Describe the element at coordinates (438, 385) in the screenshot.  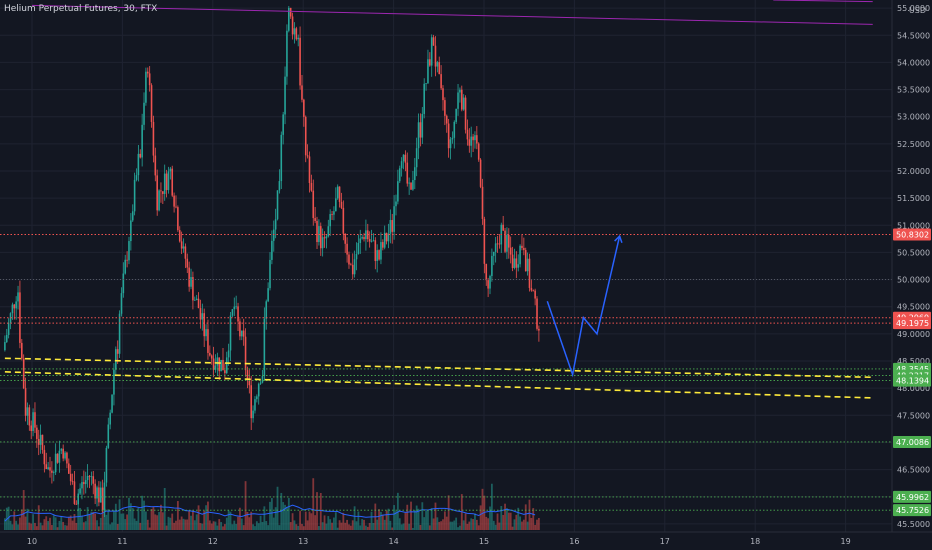
I see `yellow-trendline` at that location.